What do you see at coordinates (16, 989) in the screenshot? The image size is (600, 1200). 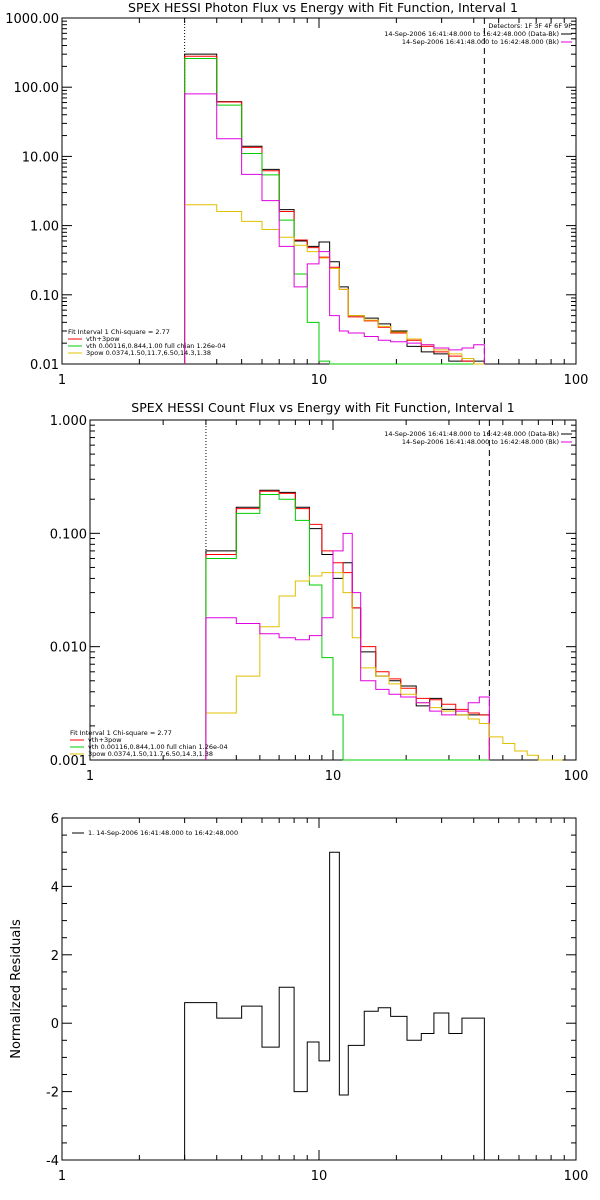 I see `residuals-ylabel: Normalized Residuals` at bounding box center [16, 989].